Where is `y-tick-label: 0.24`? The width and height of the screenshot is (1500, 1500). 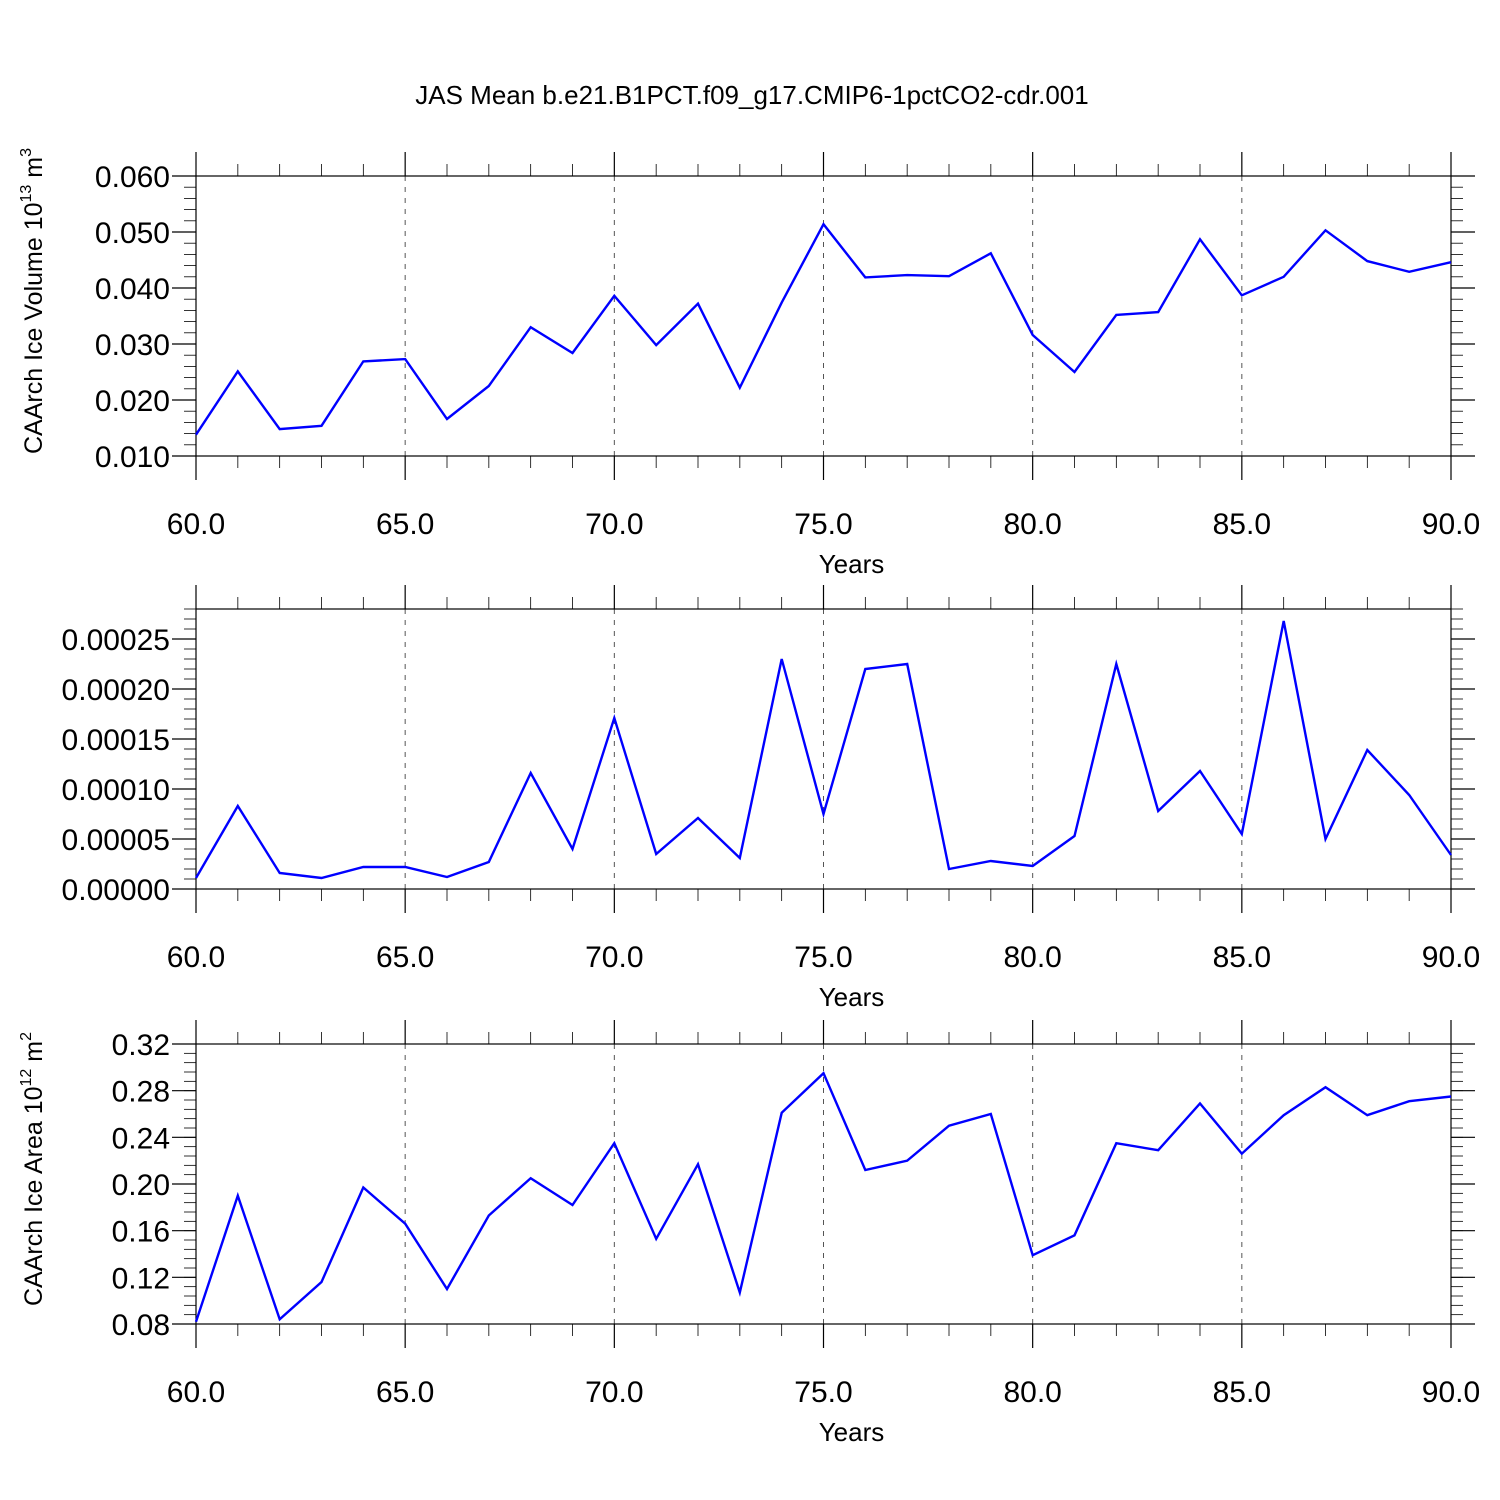
y-tick-label: 0.24 is located at coordinates (141, 1138).